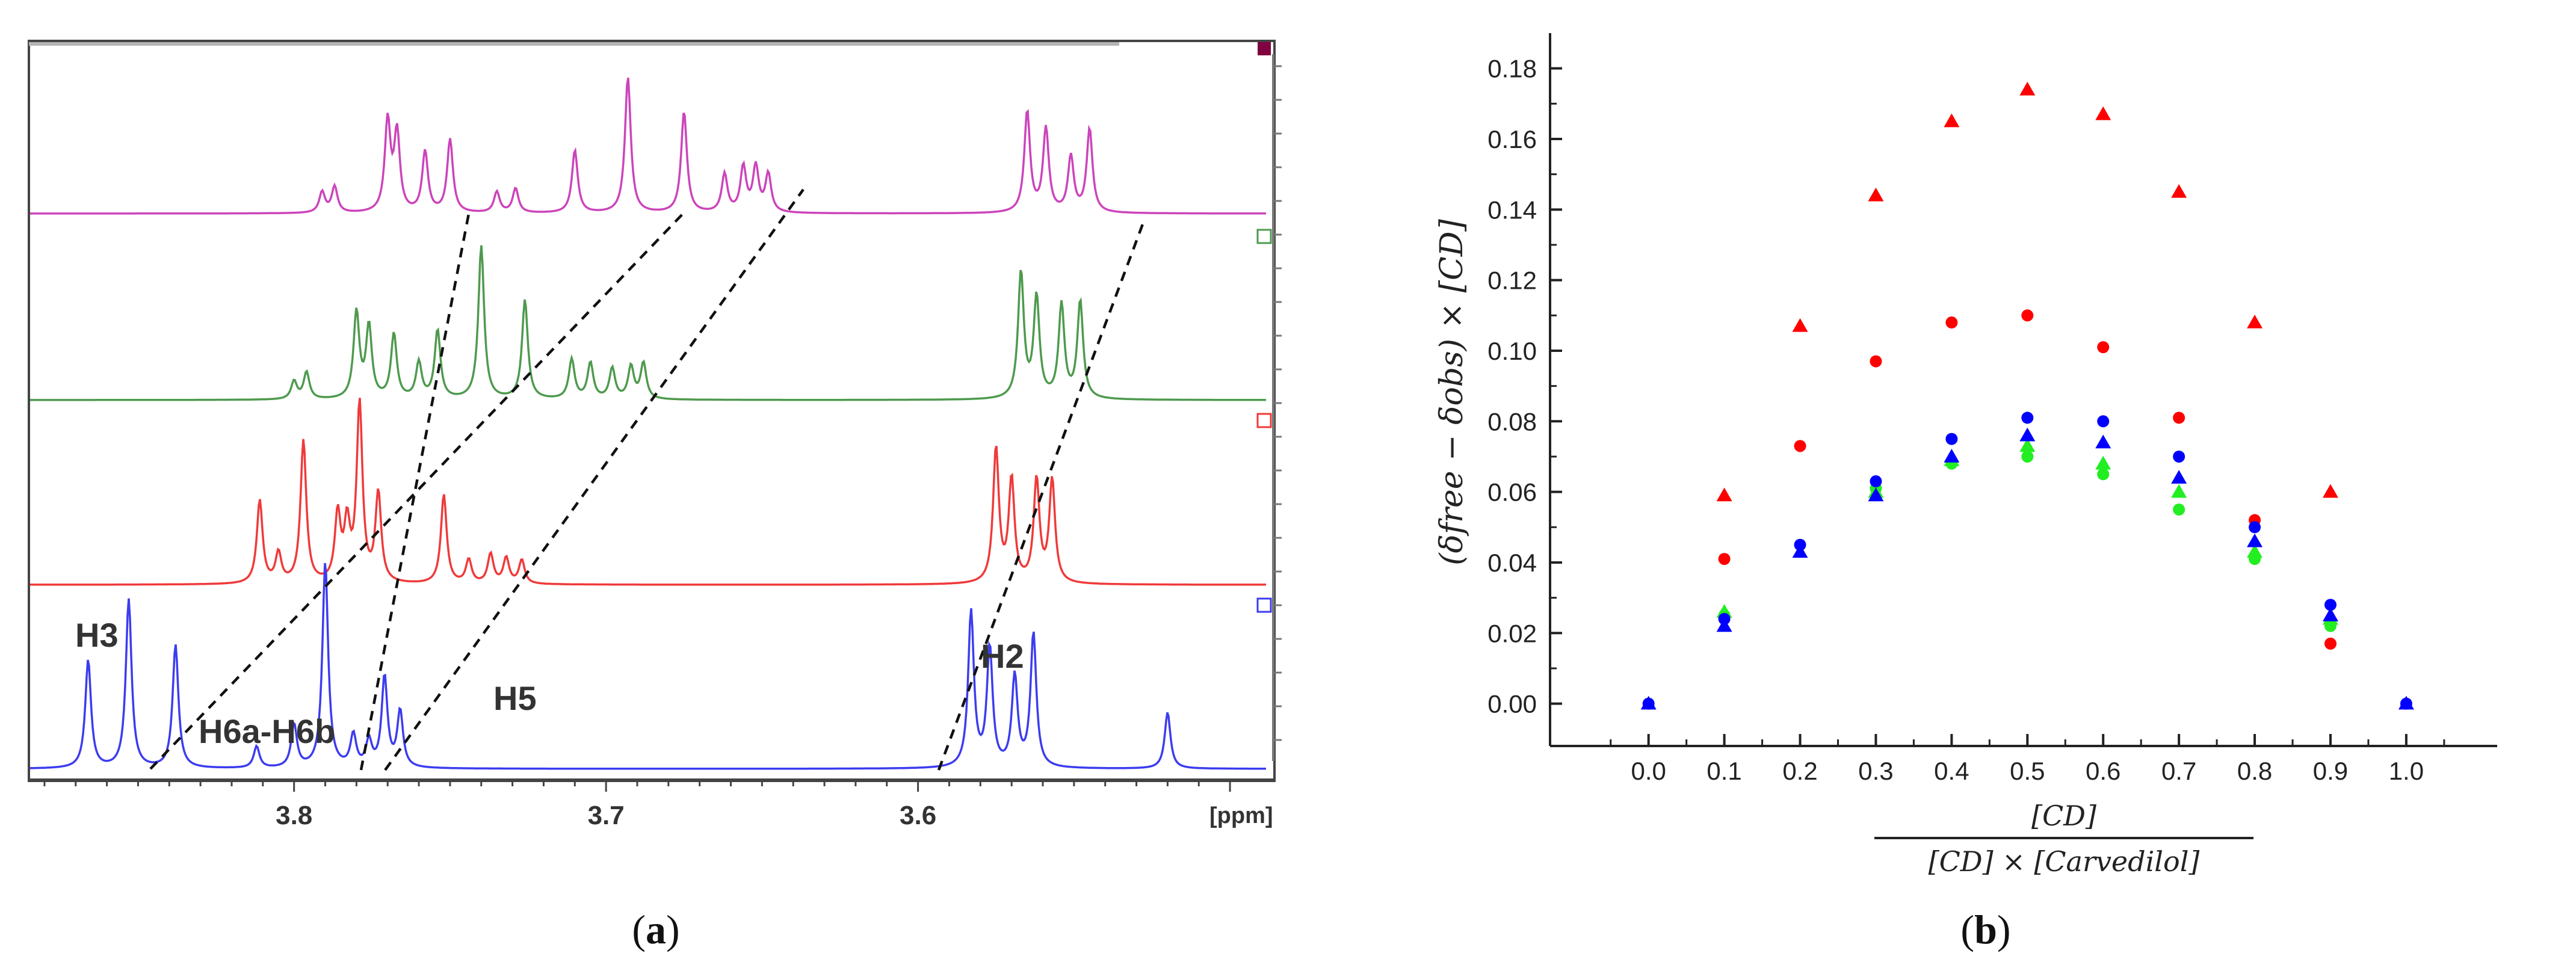 This screenshot has width=2576, height=974. What do you see at coordinates (1452, 393) in the screenshot?
I see `y-axis-label: (δfree − δobs) × [CD]` at bounding box center [1452, 393].